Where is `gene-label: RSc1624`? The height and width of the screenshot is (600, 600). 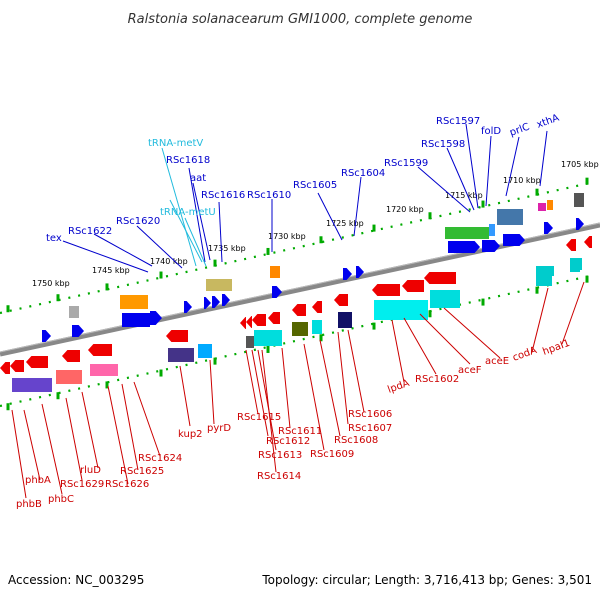 gene-label: RSc1624 is located at coordinates (160, 458).